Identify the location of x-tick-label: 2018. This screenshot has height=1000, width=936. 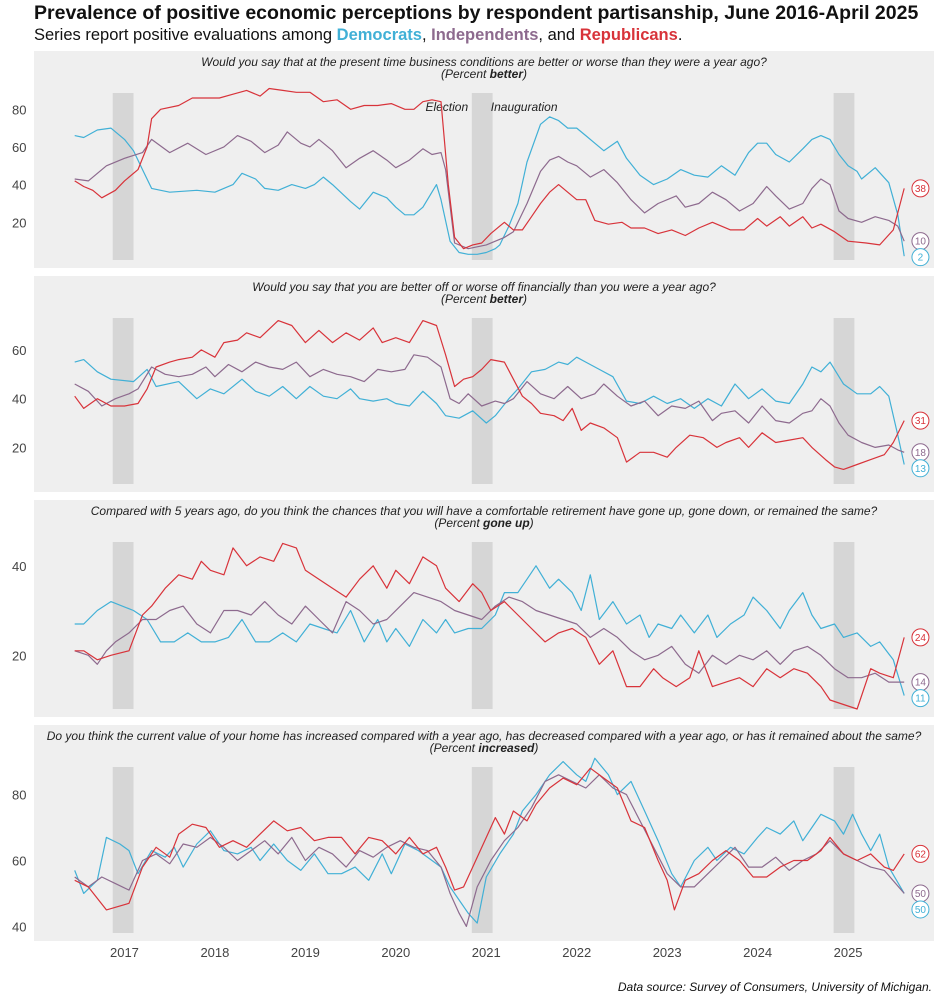
(214, 952).